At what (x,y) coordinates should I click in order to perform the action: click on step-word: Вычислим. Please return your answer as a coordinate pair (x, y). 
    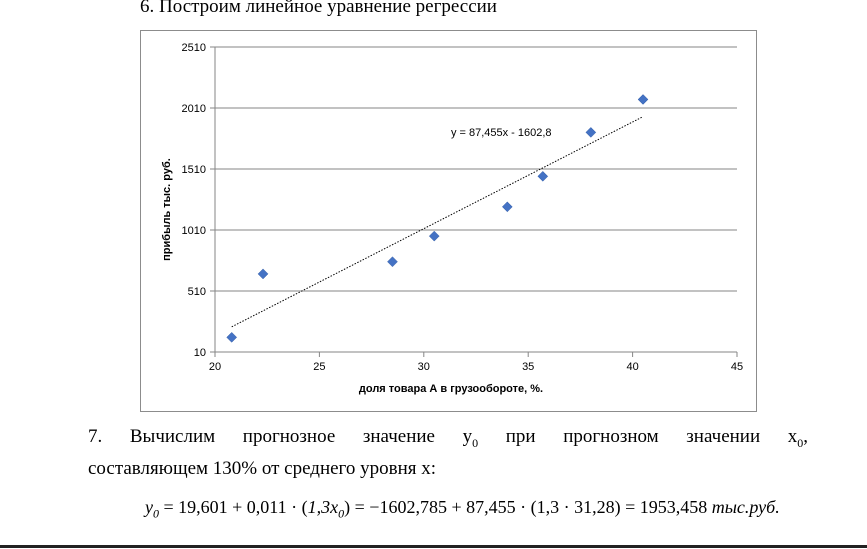
    Looking at the image, I should click on (172, 436).